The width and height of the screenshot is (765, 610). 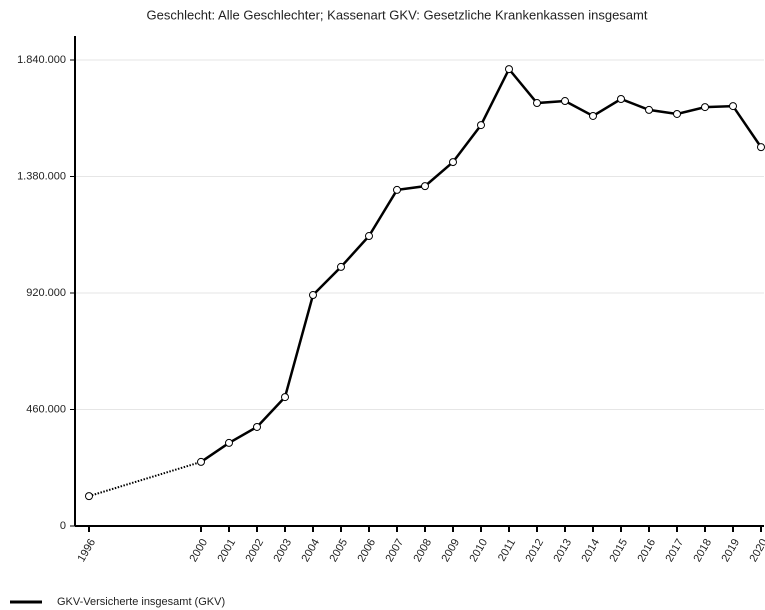 I want to click on x-tick-label: 2009, so click(x=450, y=550).